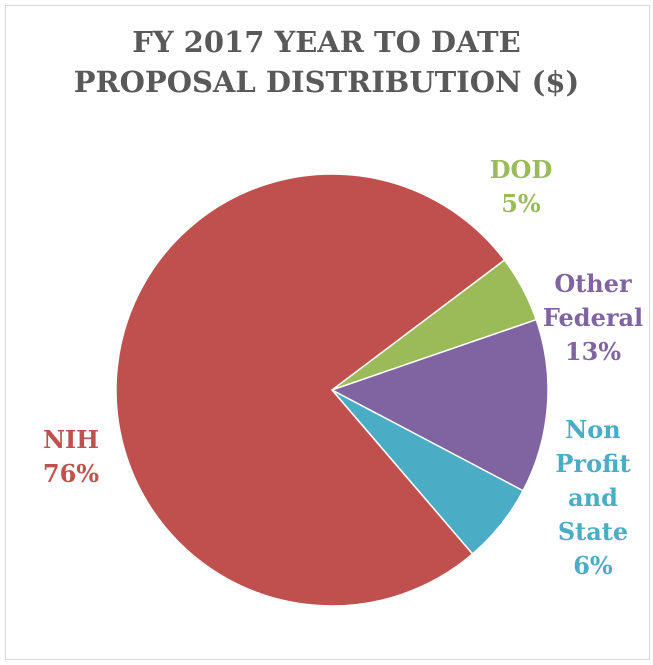  Describe the element at coordinates (592, 463) in the screenshot. I see `data-label-name-line: Profit` at that location.